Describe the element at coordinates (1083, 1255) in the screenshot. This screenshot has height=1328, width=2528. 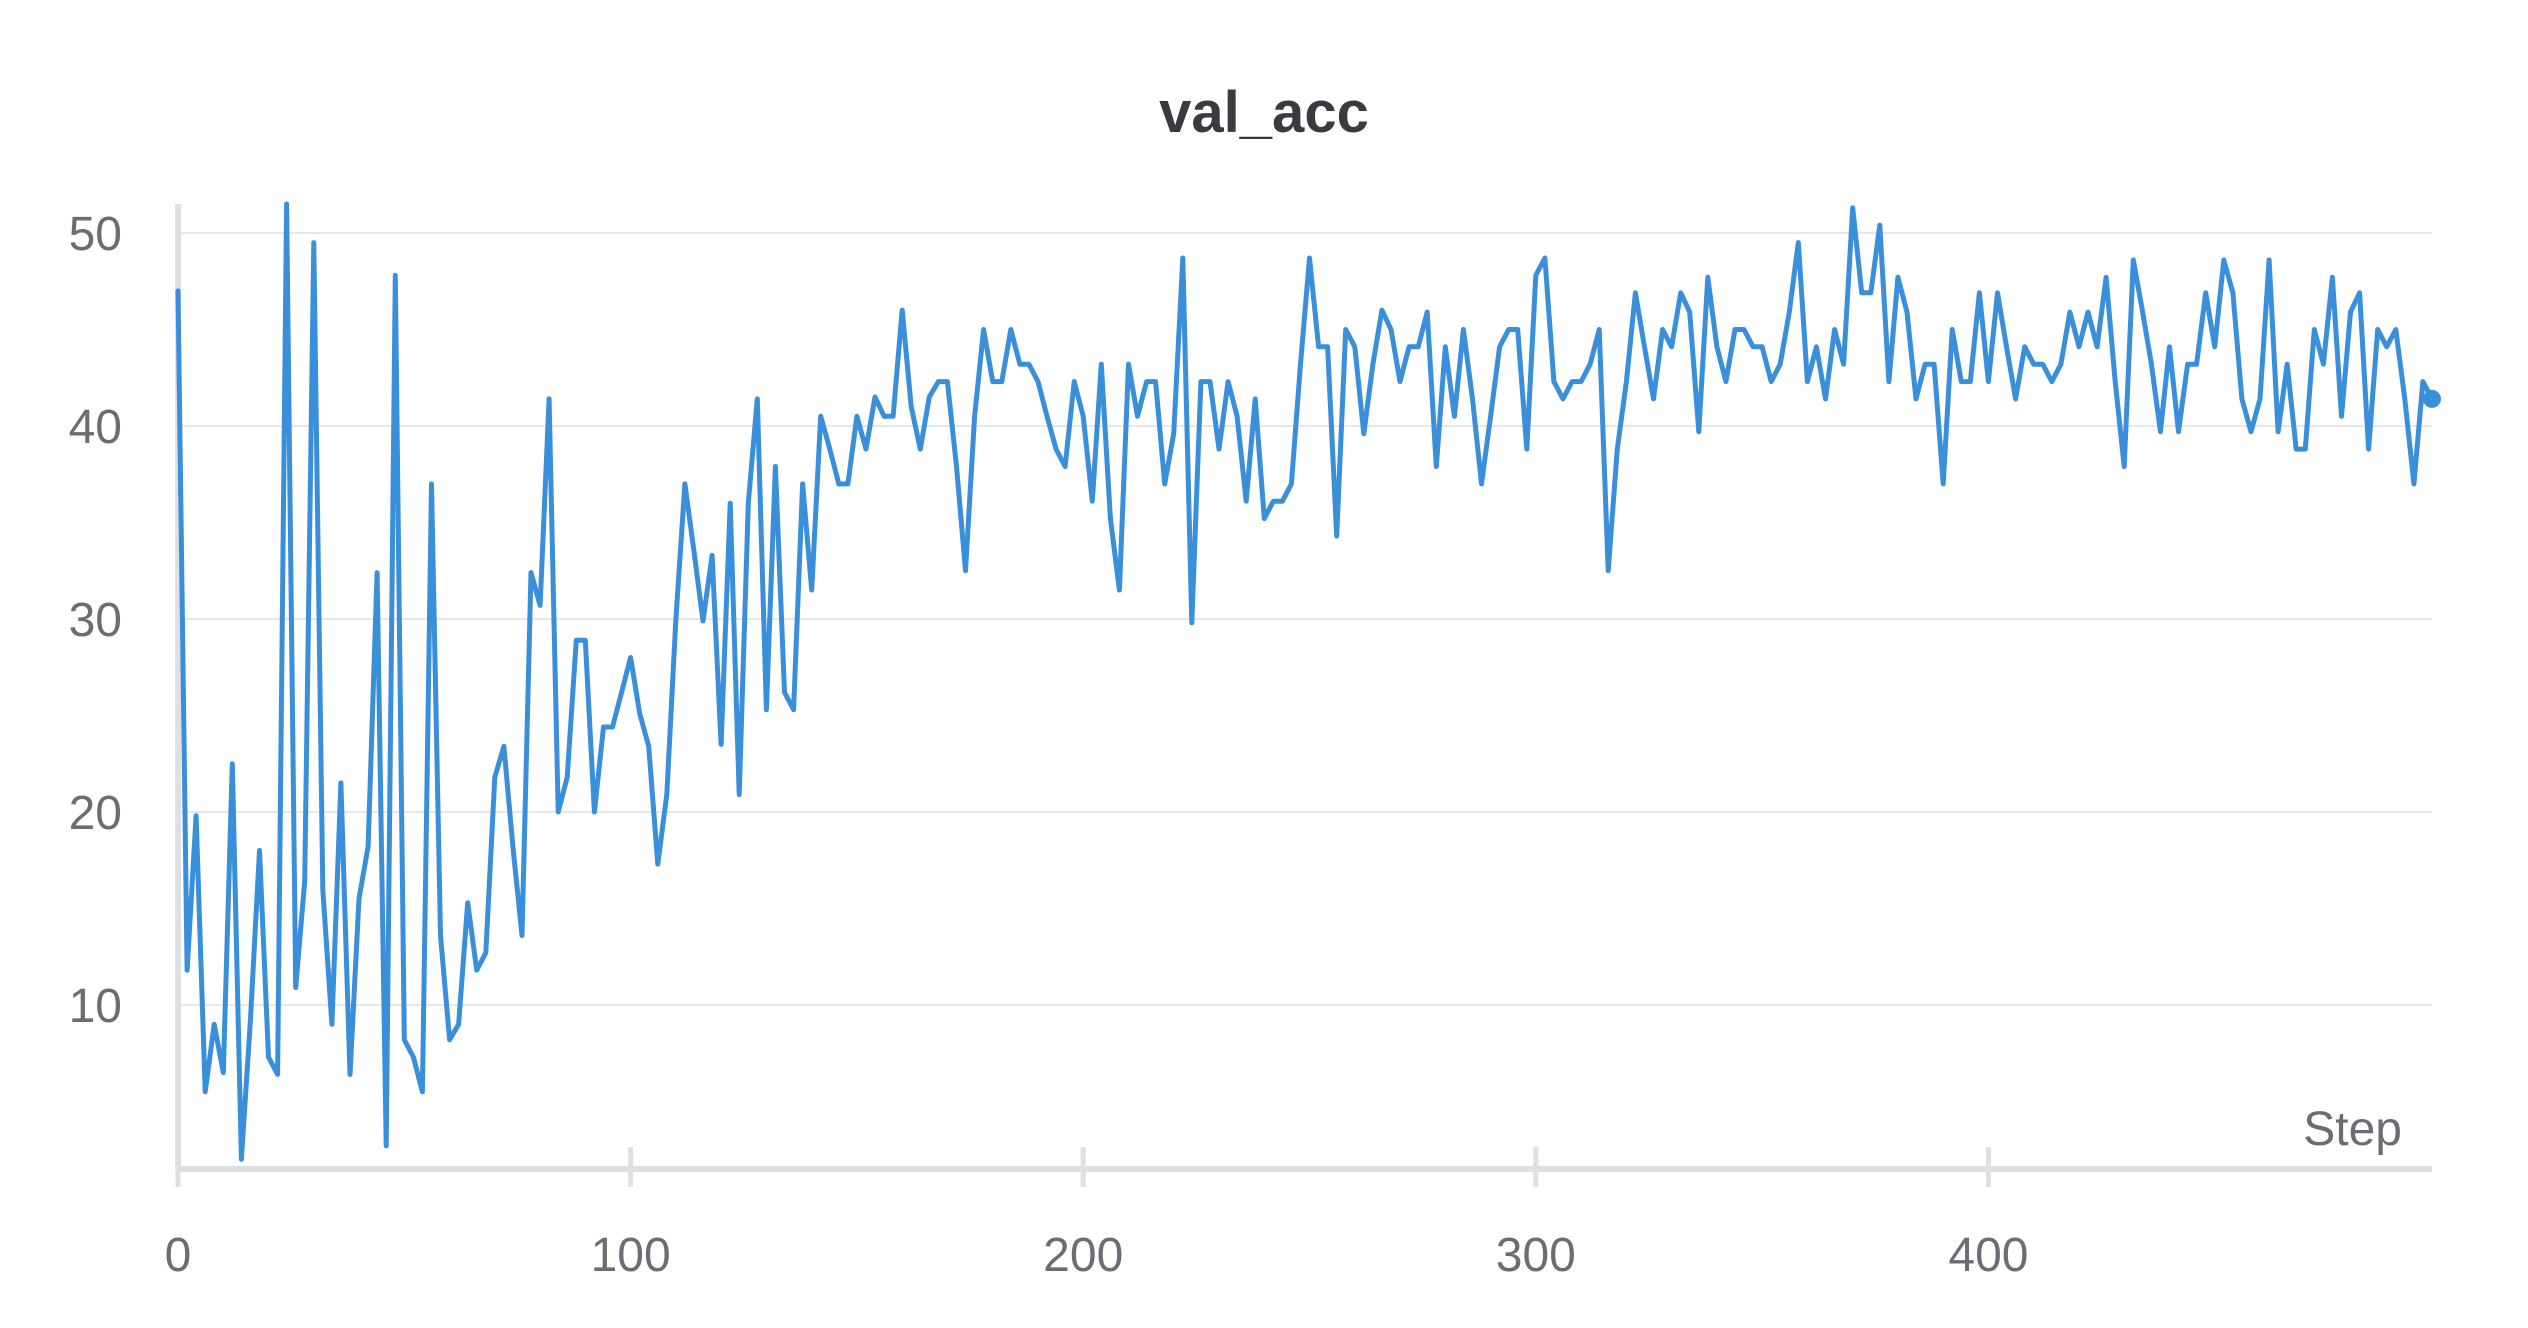
I see `x-tick-label: 200` at that location.